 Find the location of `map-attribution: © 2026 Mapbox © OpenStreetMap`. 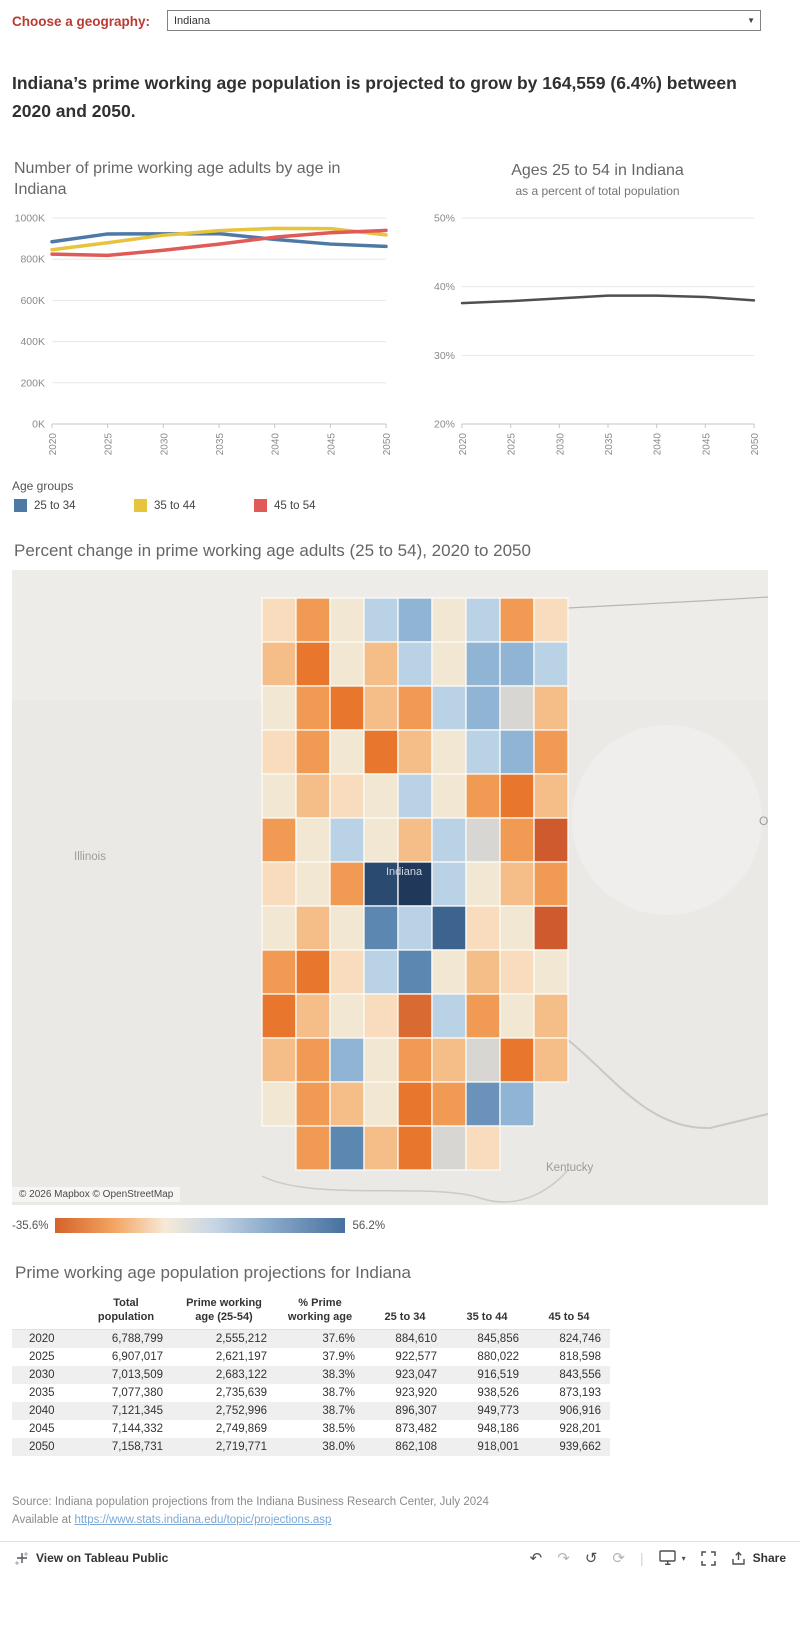

map-attribution: © 2026 Mapbox © OpenStreetMap is located at coordinates (96, 1194).